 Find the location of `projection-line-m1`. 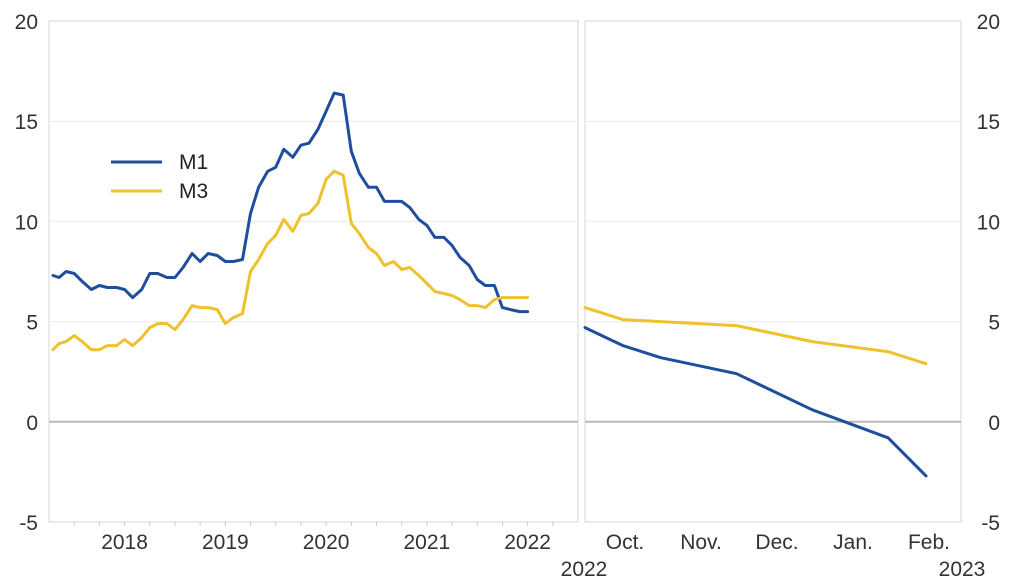

projection-line-m1 is located at coordinates (755, 402).